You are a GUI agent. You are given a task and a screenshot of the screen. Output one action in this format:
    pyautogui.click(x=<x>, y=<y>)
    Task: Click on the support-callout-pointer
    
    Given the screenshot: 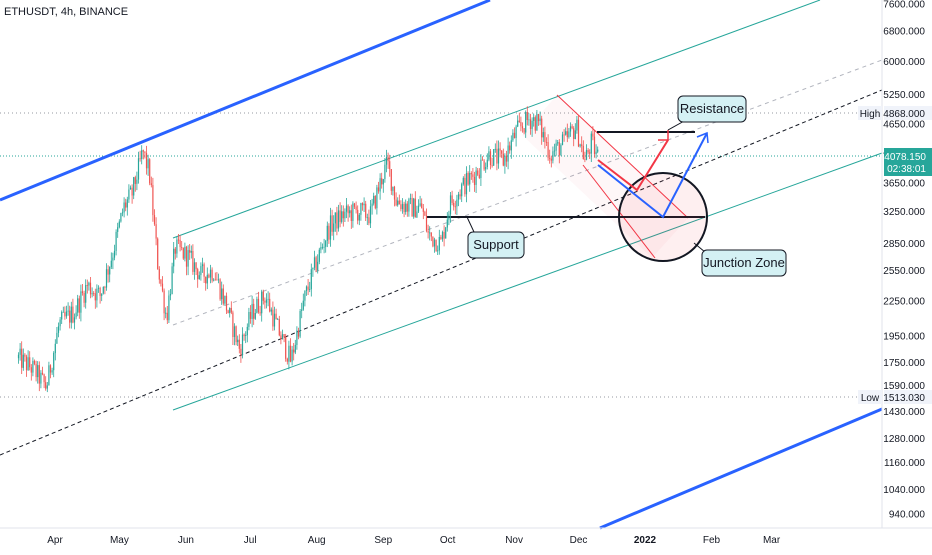 What is the action you would take?
    pyautogui.click(x=470, y=224)
    